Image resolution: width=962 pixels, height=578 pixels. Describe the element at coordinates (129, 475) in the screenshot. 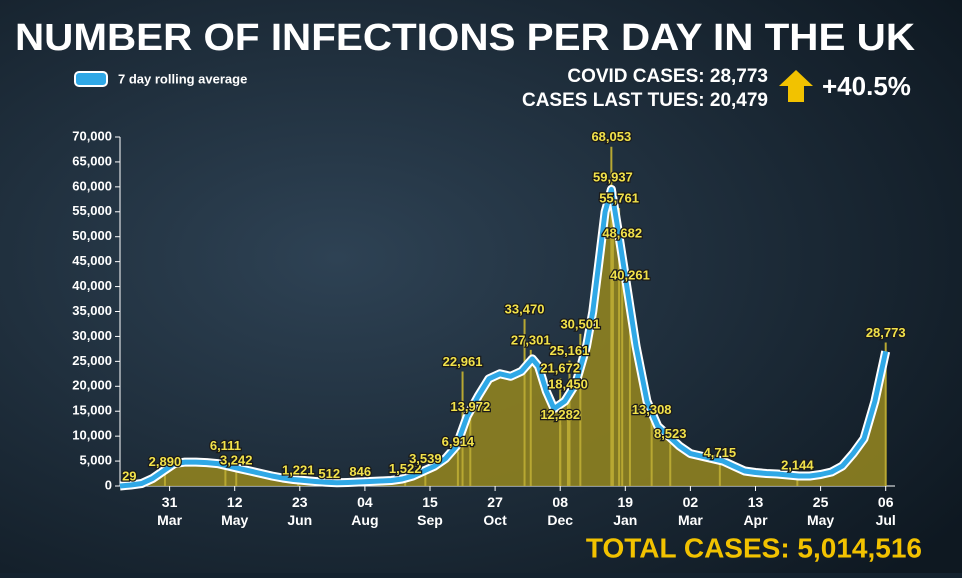

I see `data-label: 29` at that location.